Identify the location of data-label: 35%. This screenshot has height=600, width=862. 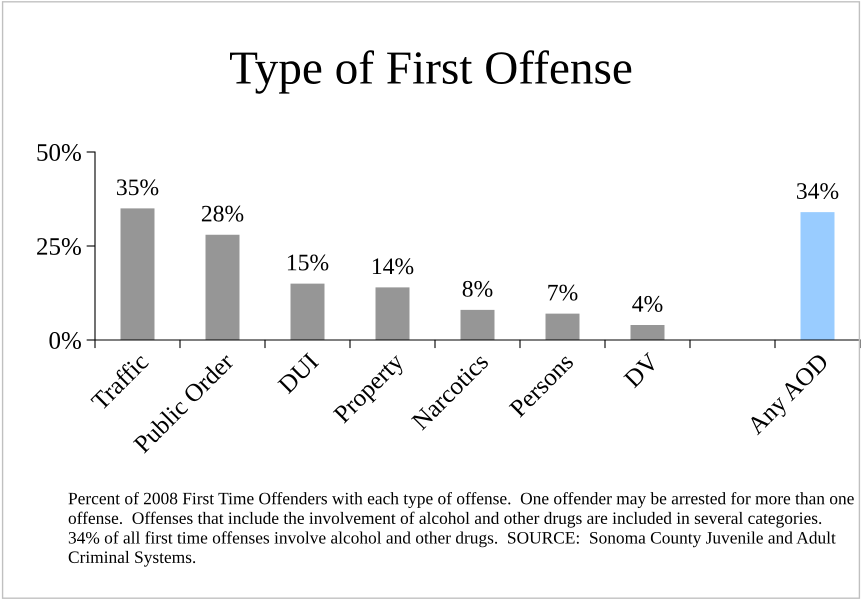
(137, 187).